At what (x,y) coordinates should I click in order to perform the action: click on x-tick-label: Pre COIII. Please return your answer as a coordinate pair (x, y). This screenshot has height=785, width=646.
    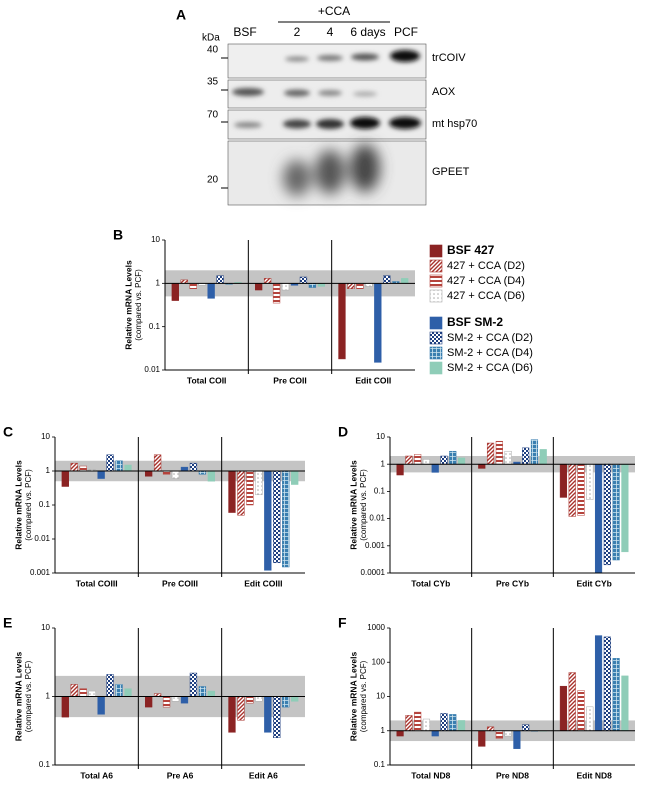
    Looking at the image, I should click on (180, 583).